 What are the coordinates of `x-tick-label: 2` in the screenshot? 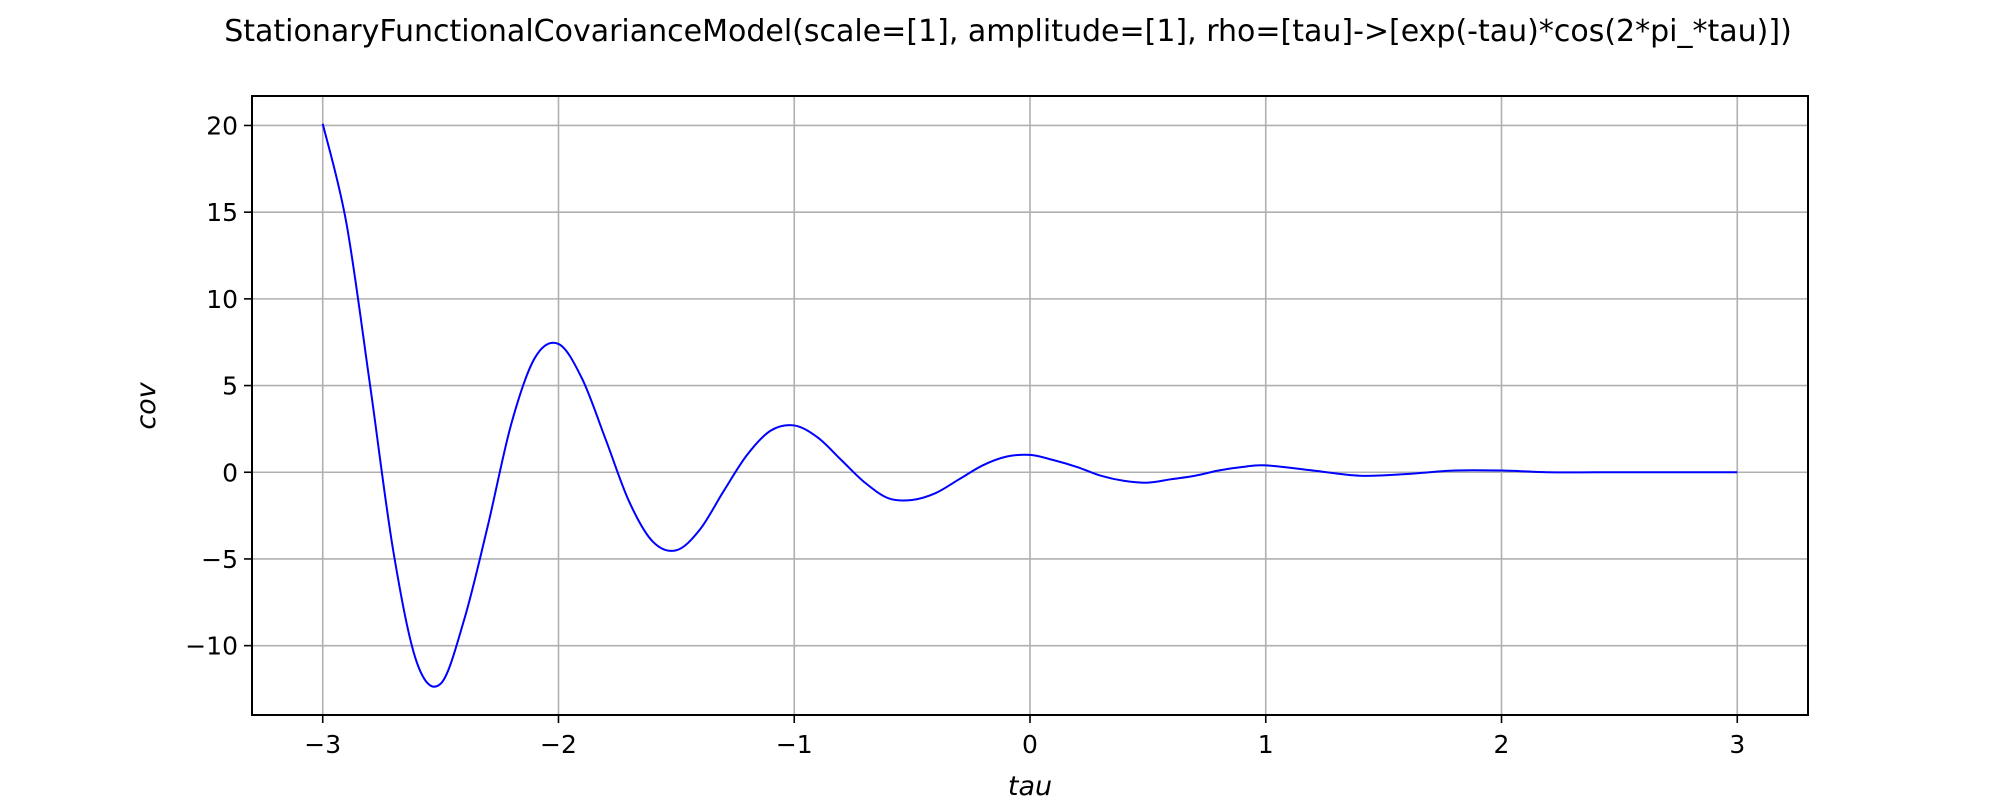 It's located at (1502, 744).